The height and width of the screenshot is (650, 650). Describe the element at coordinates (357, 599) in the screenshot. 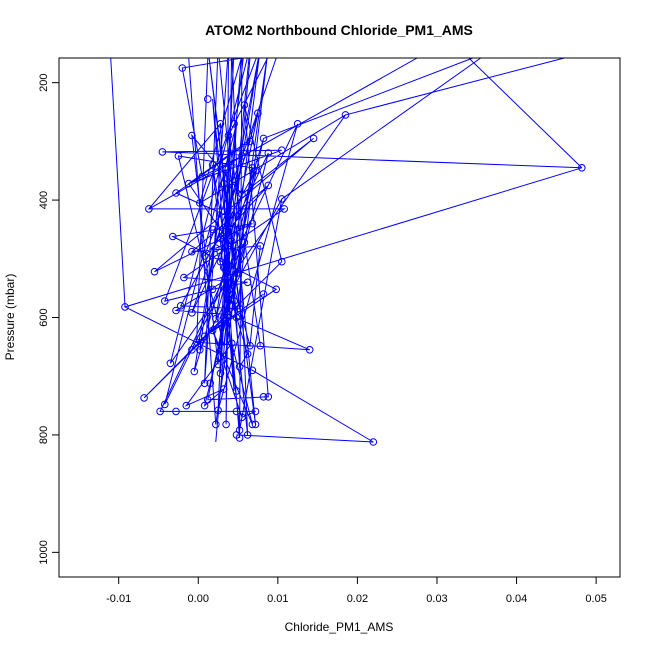

I see `x-tick-label: 0.02` at that location.